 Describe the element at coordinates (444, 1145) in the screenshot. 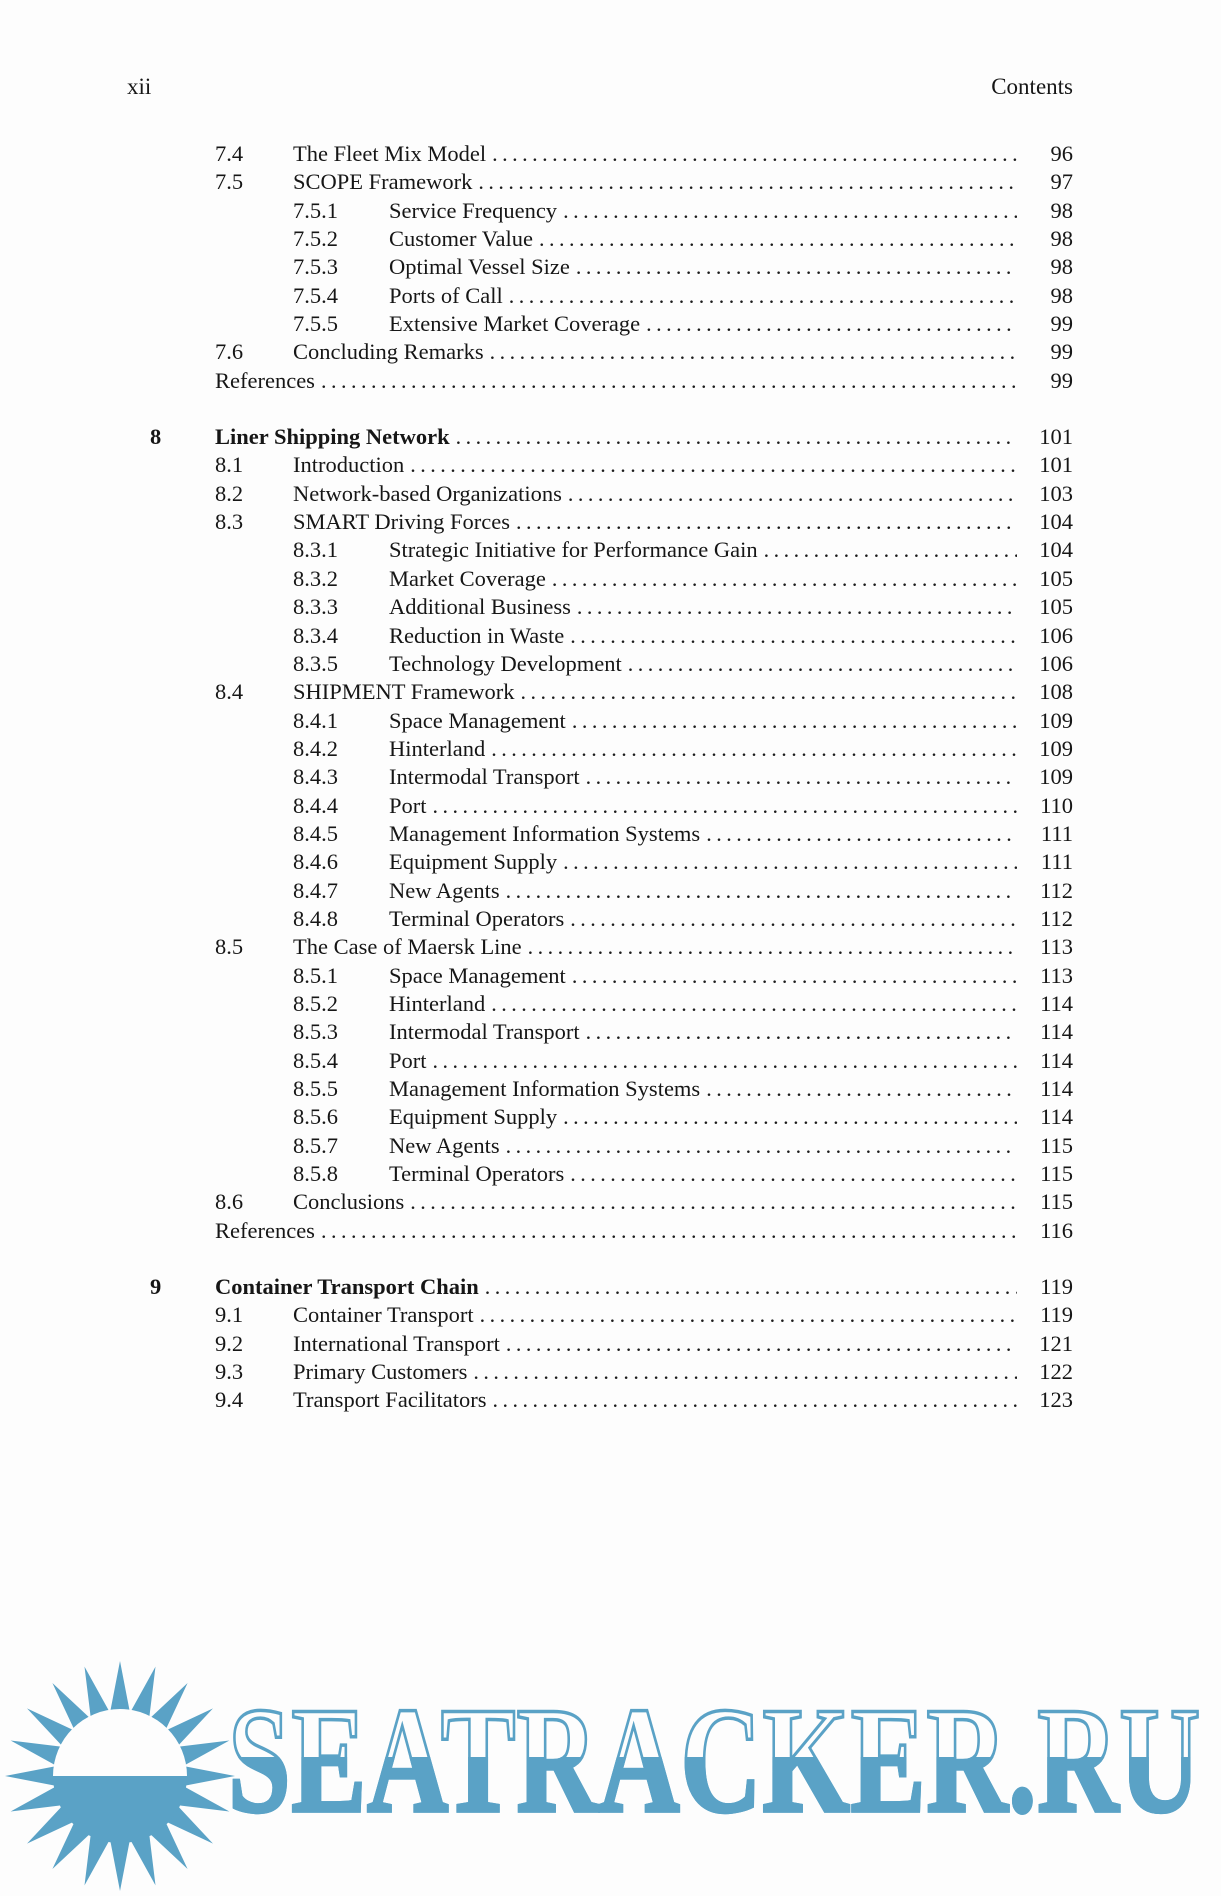

I see `toc-entry-title: New Agents` at that location.